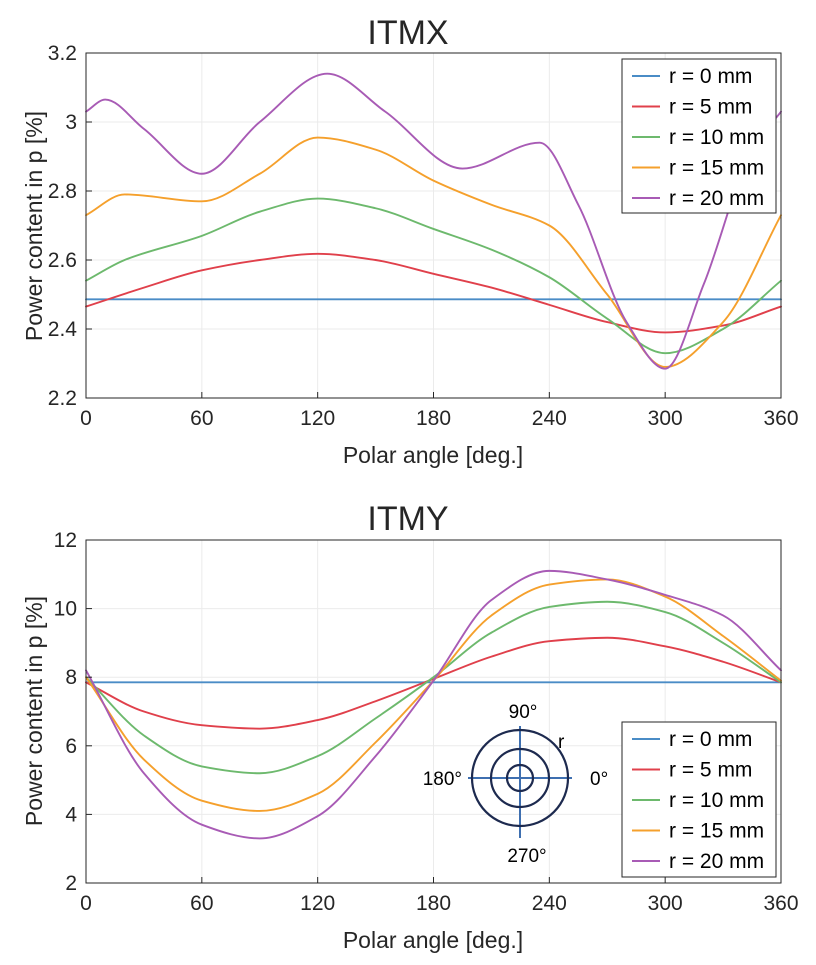  Describe the element at coordinates (63, 329) in the screenshot. I see `y-tick-label: 2.4` at that location.